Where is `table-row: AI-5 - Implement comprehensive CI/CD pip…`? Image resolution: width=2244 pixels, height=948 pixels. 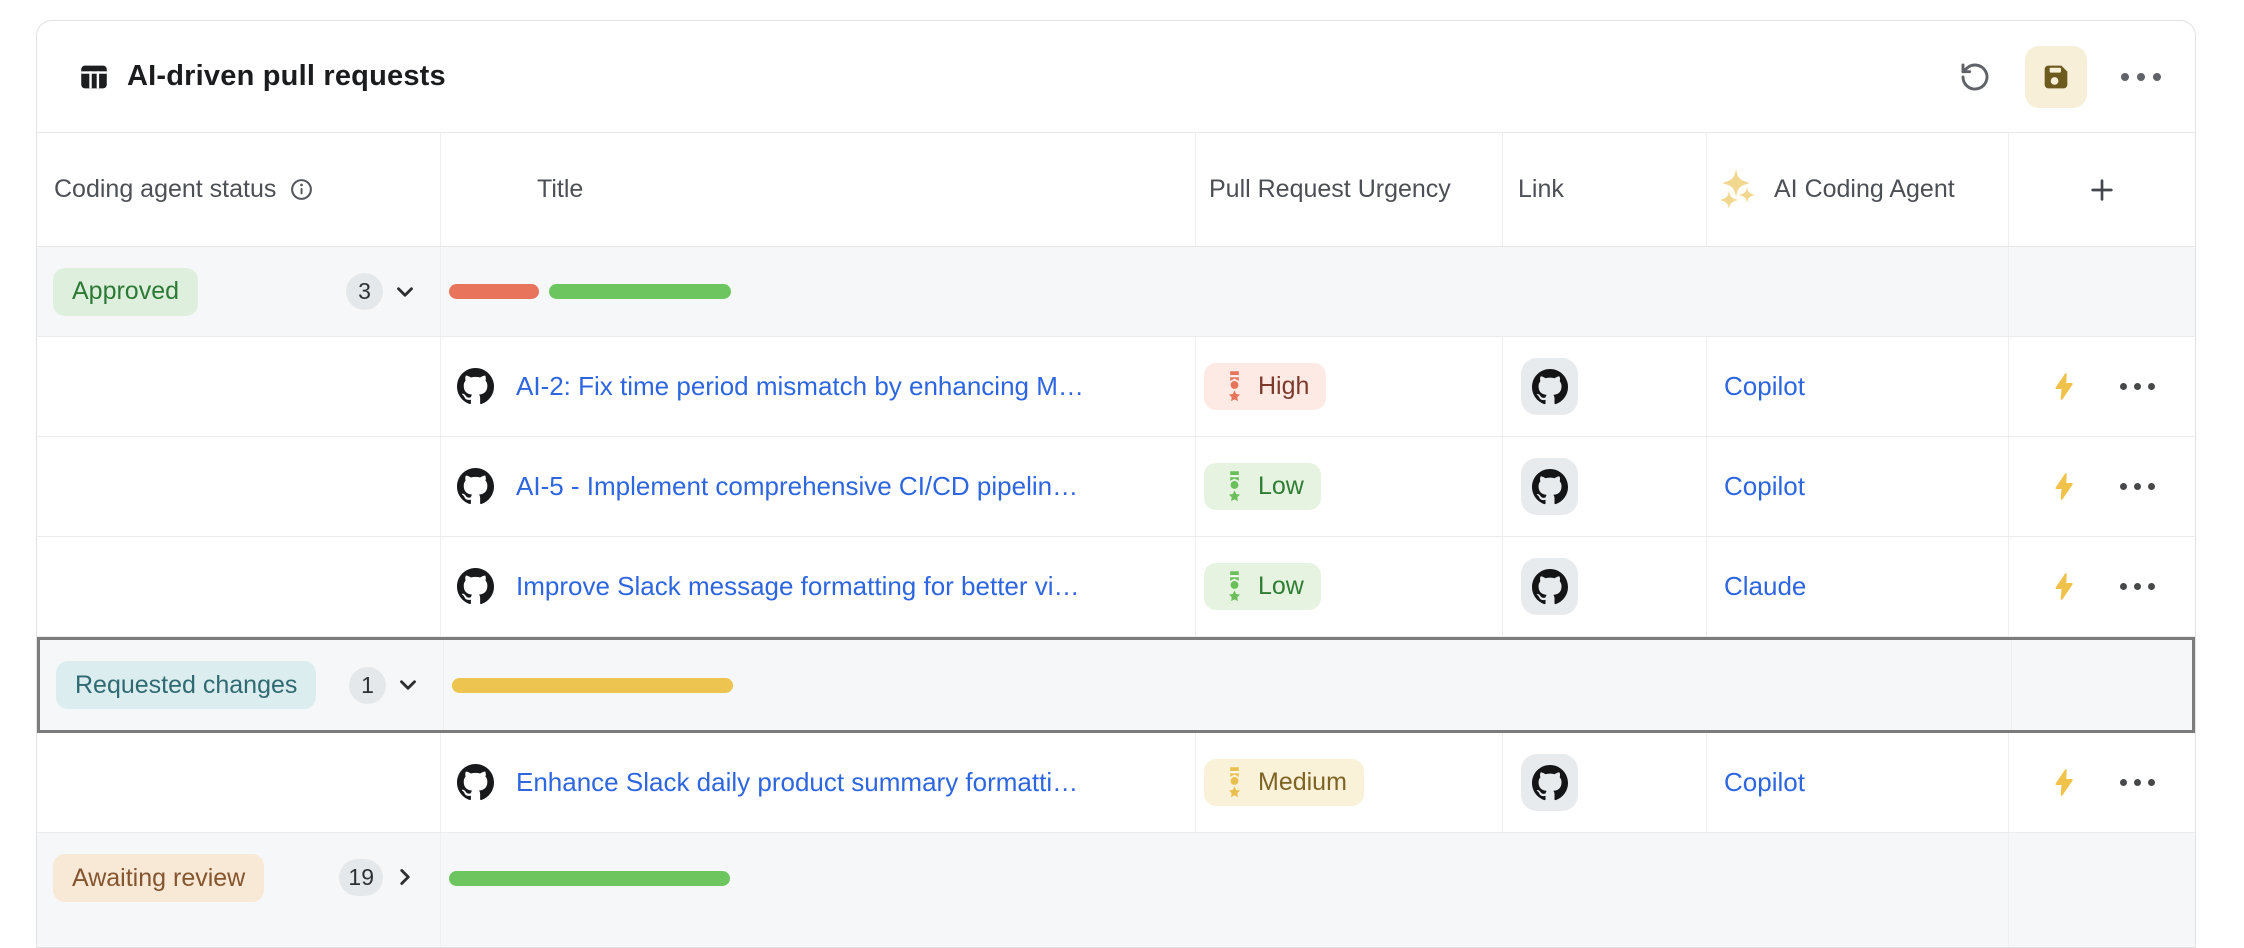
table-row: AI-5 - Implement comprehensive CI/CD pip… is located at coordinates (1116, 487).